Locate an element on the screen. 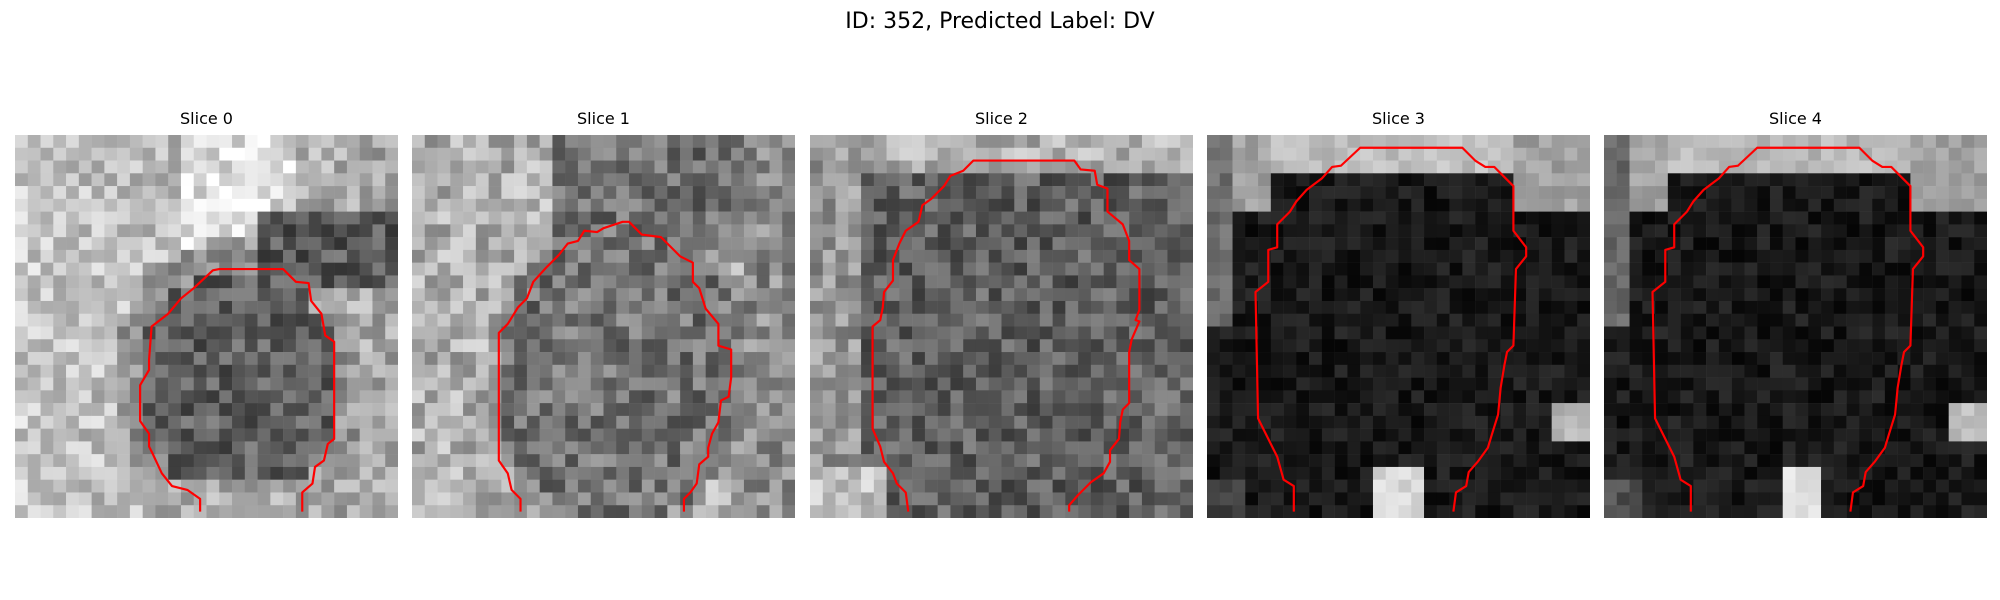  slice-panel-2: Slice 2 is located at coordinates (1001, 314).